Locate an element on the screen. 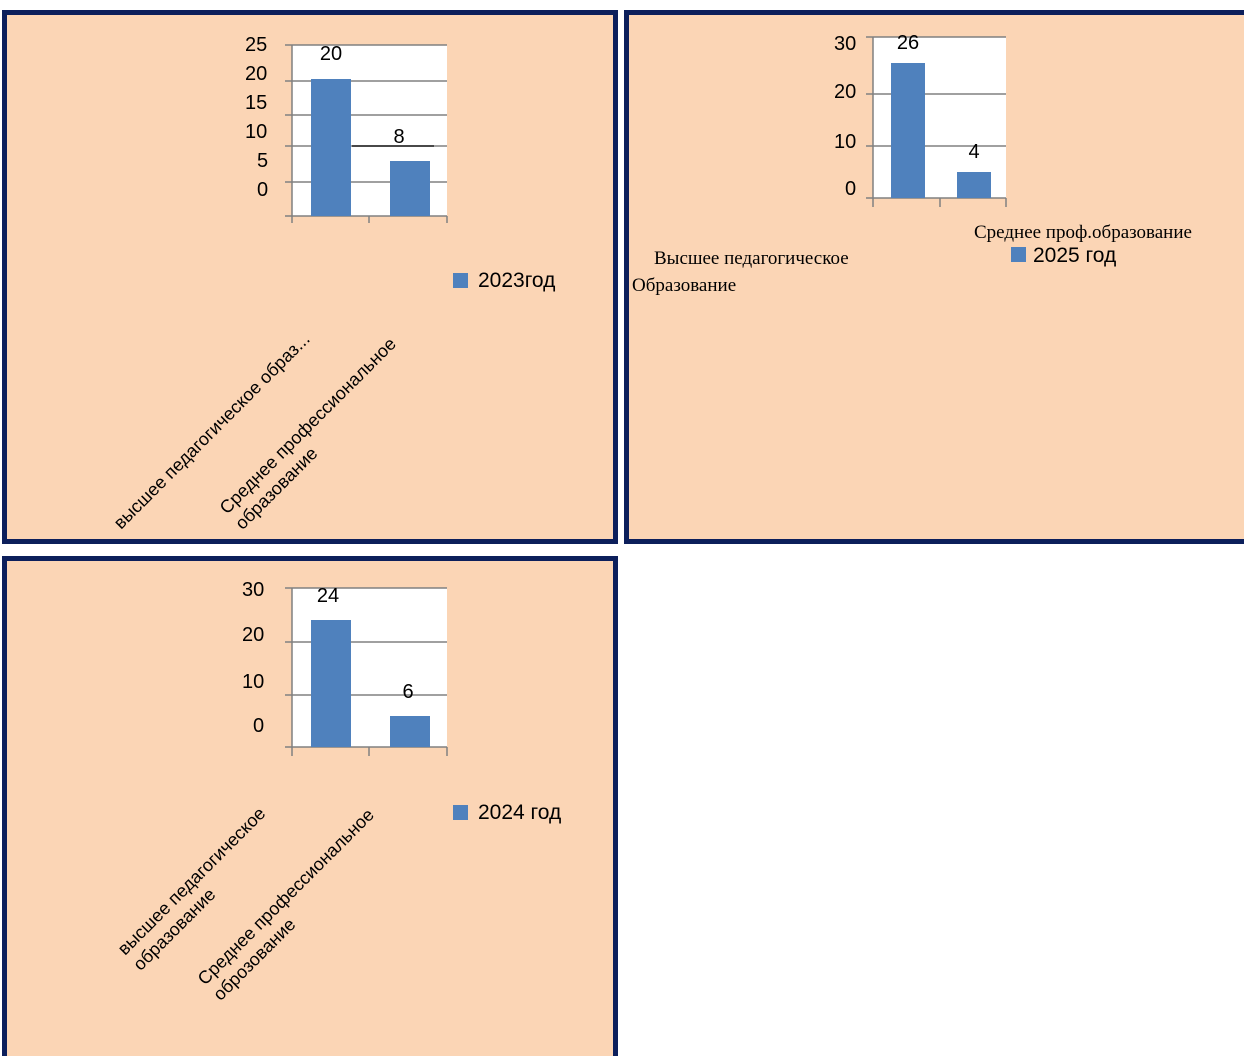 Image resolution: width=1244 pixels, height=1056 pixels. bar-vysshee-2023 is located at coordinates (331, 147).